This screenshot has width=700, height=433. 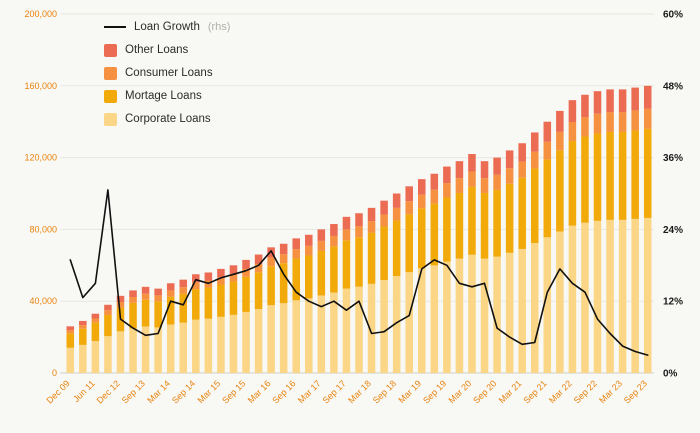 I want to click on left-axis-tick-label: 120,000, so click(x=40, y=158).